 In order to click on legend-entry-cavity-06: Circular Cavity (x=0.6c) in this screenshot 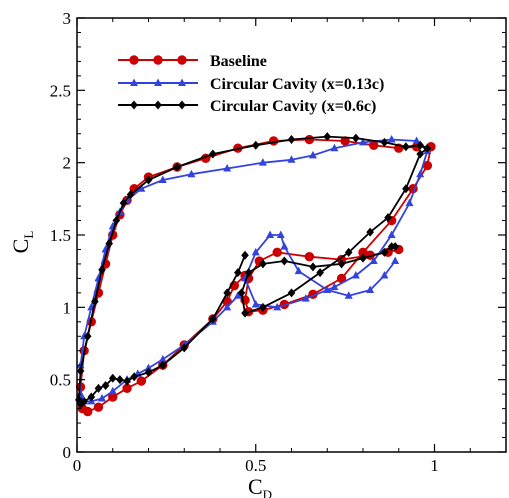, I will do `click(247, 106)`.